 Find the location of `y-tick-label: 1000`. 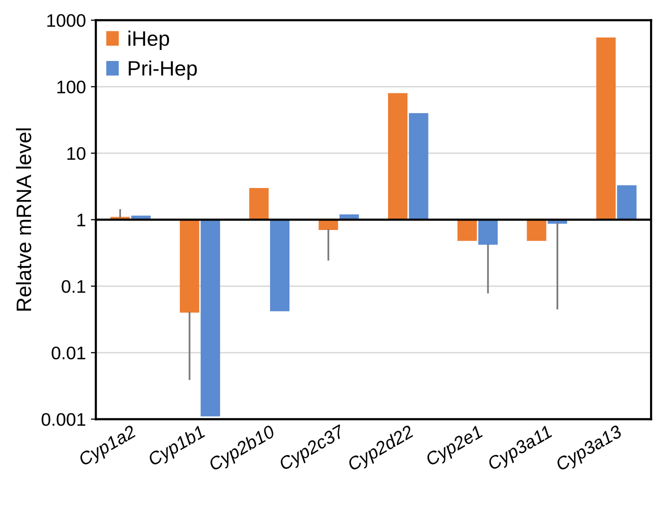

y-tick-label: 1000 is located at coordinates (66, 20).